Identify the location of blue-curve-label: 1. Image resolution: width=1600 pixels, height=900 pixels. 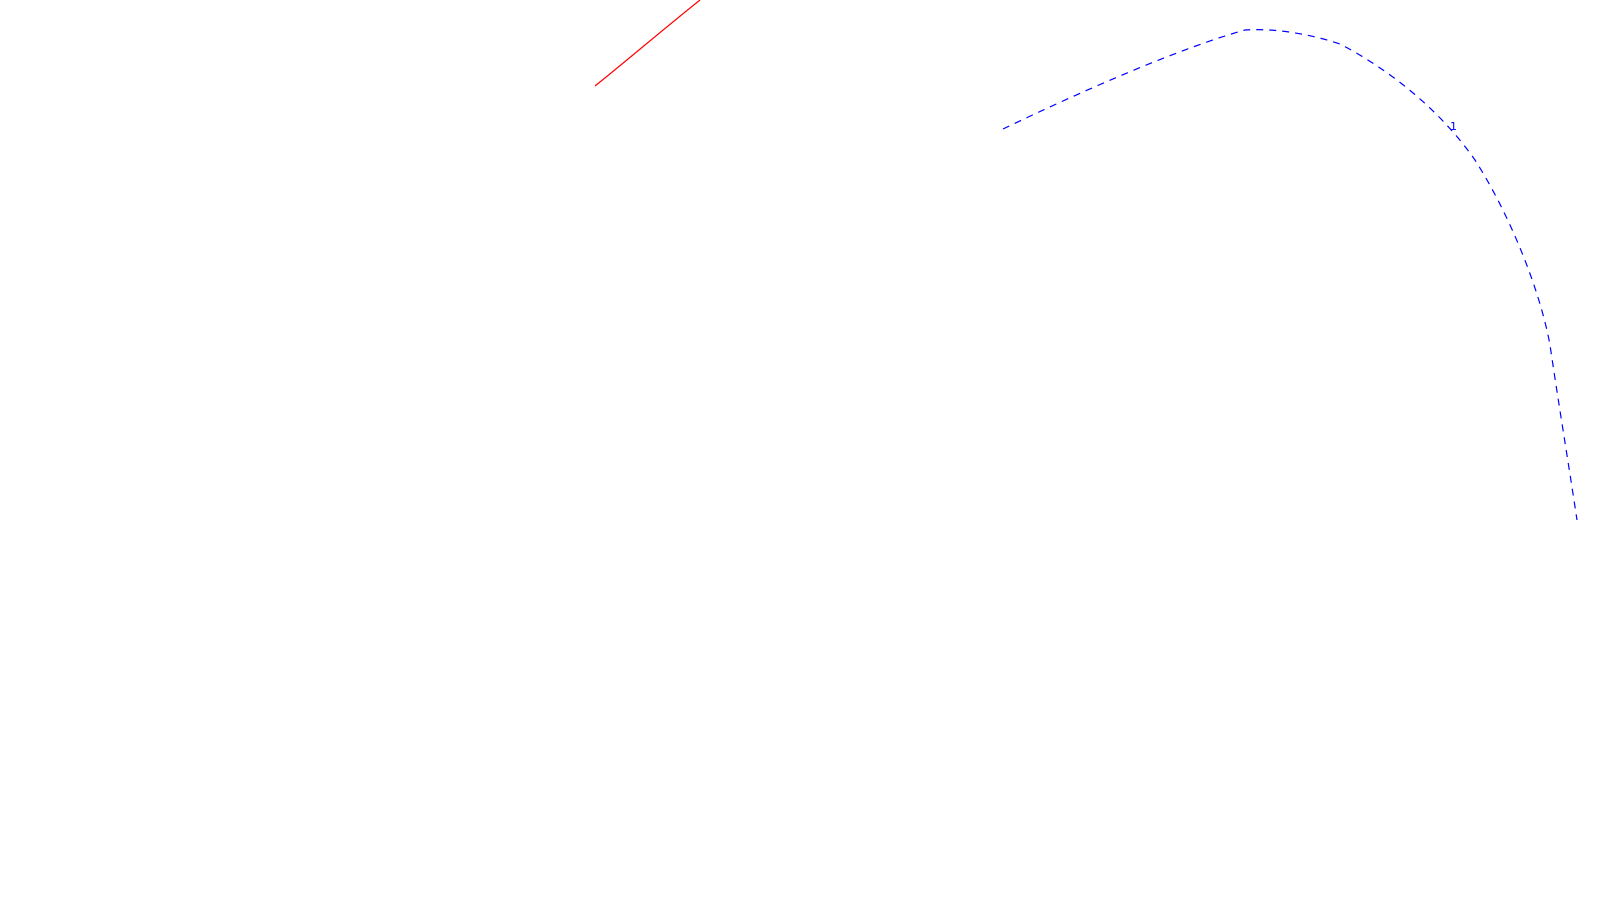
(1453, 126).